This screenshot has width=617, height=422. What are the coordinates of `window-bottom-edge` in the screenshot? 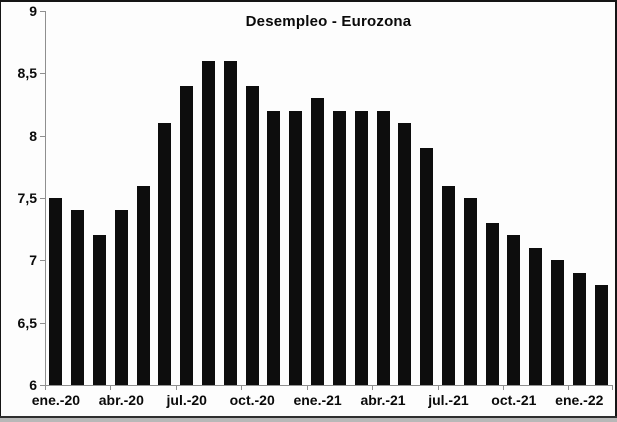 It's located at (308, 419).